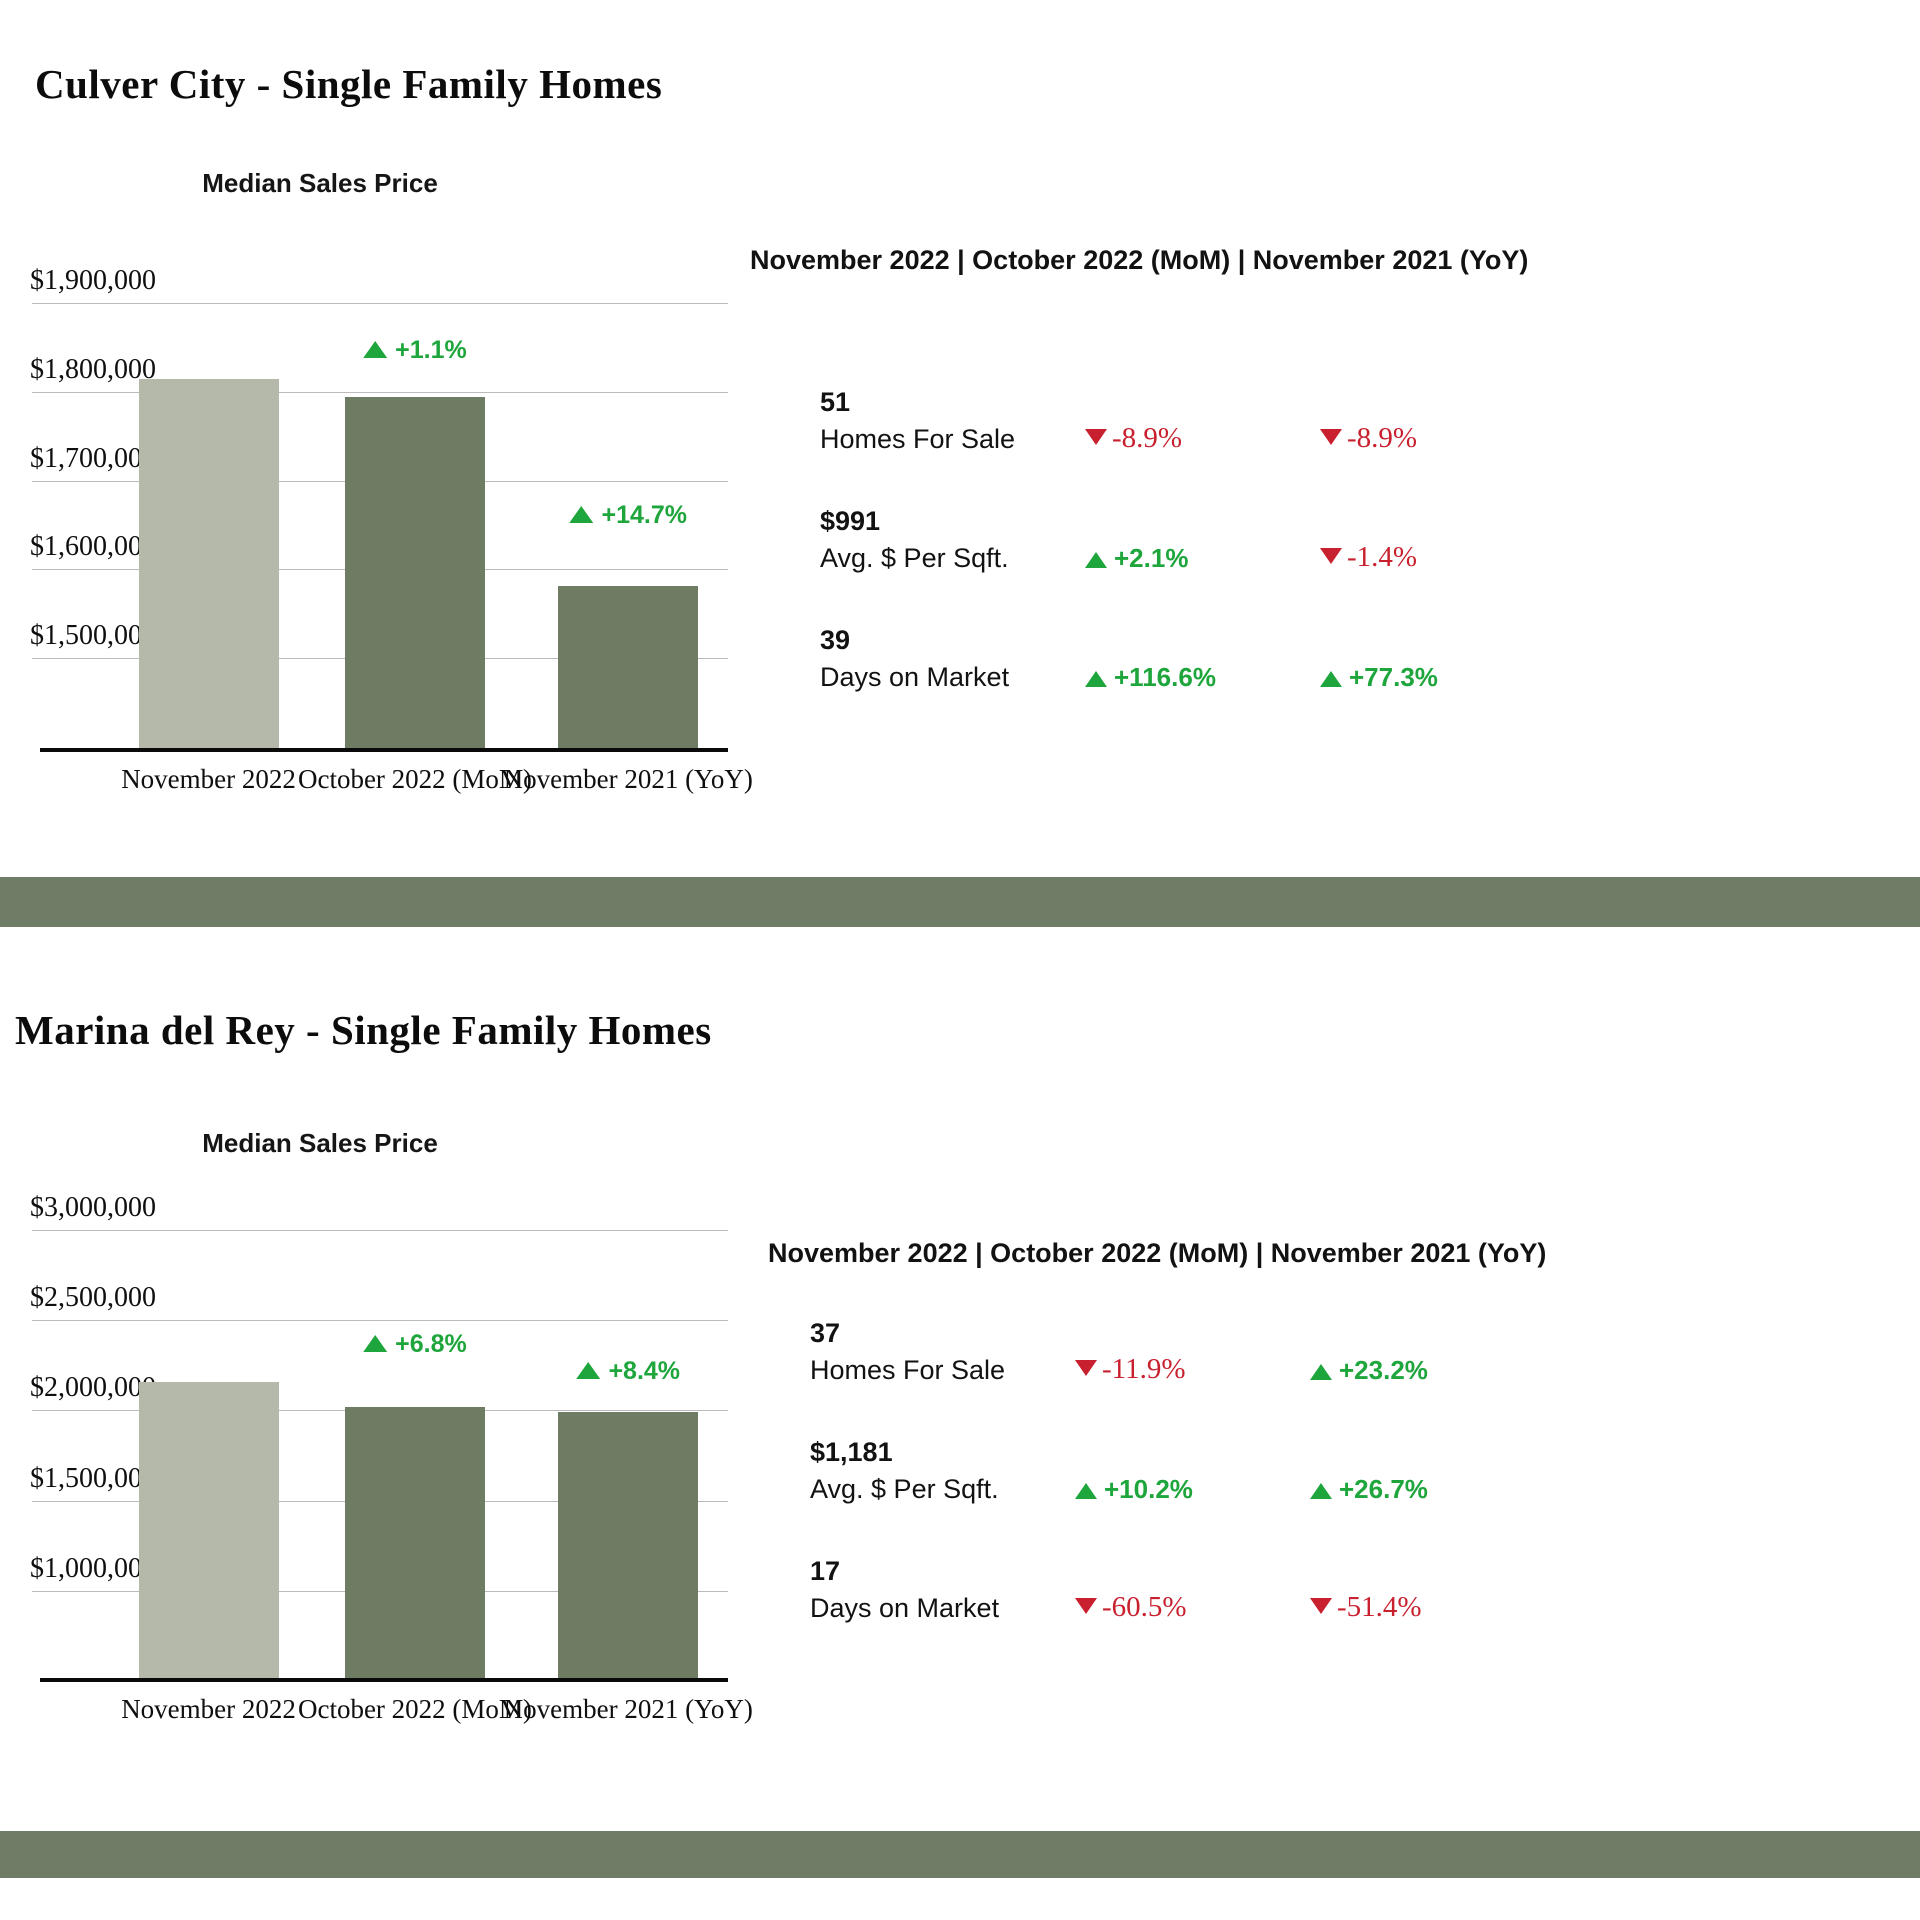 The width and height of the screenshot is (1920, 1920). Describe the element at coordinates (835, 402) in the screenshot. I see `stat-value: 51` at that location.